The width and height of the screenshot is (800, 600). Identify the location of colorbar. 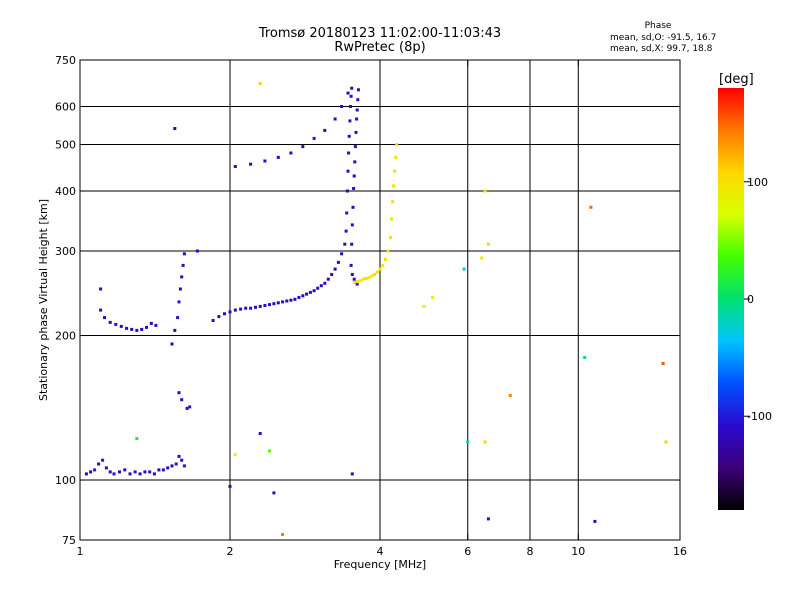
(731, 299).